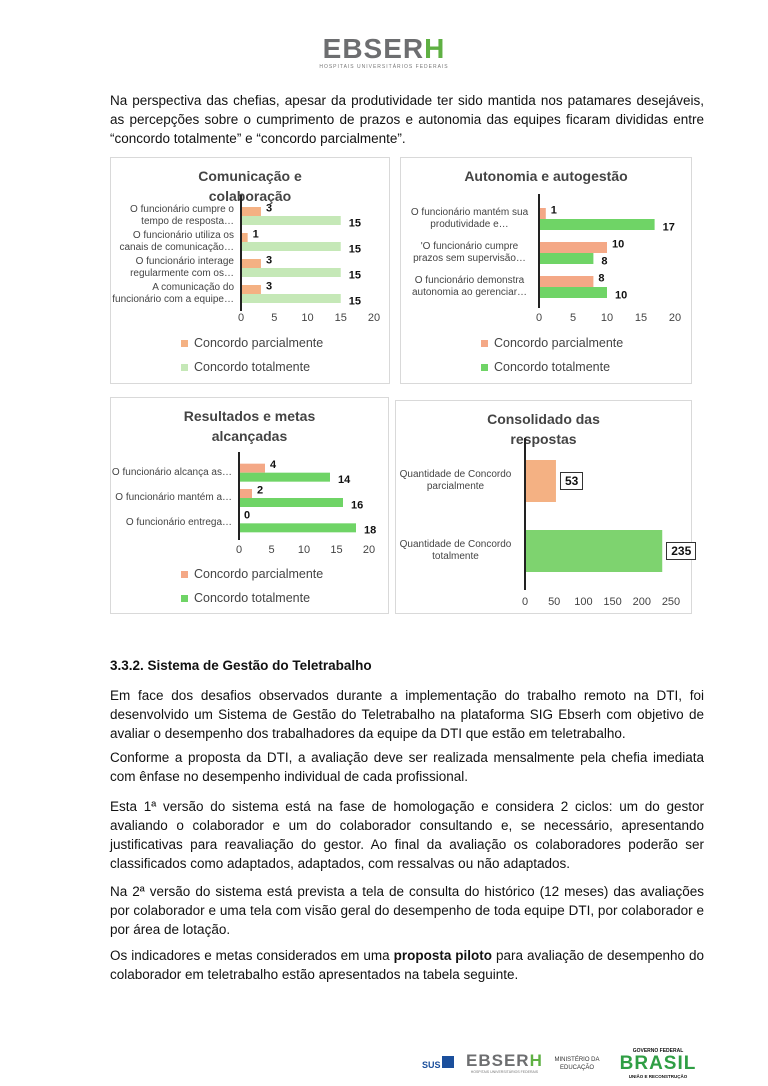  What do you see at coordinates (269, 260) in the screenshot?
I see `value-label: 3` at bounding box center [269, 260].